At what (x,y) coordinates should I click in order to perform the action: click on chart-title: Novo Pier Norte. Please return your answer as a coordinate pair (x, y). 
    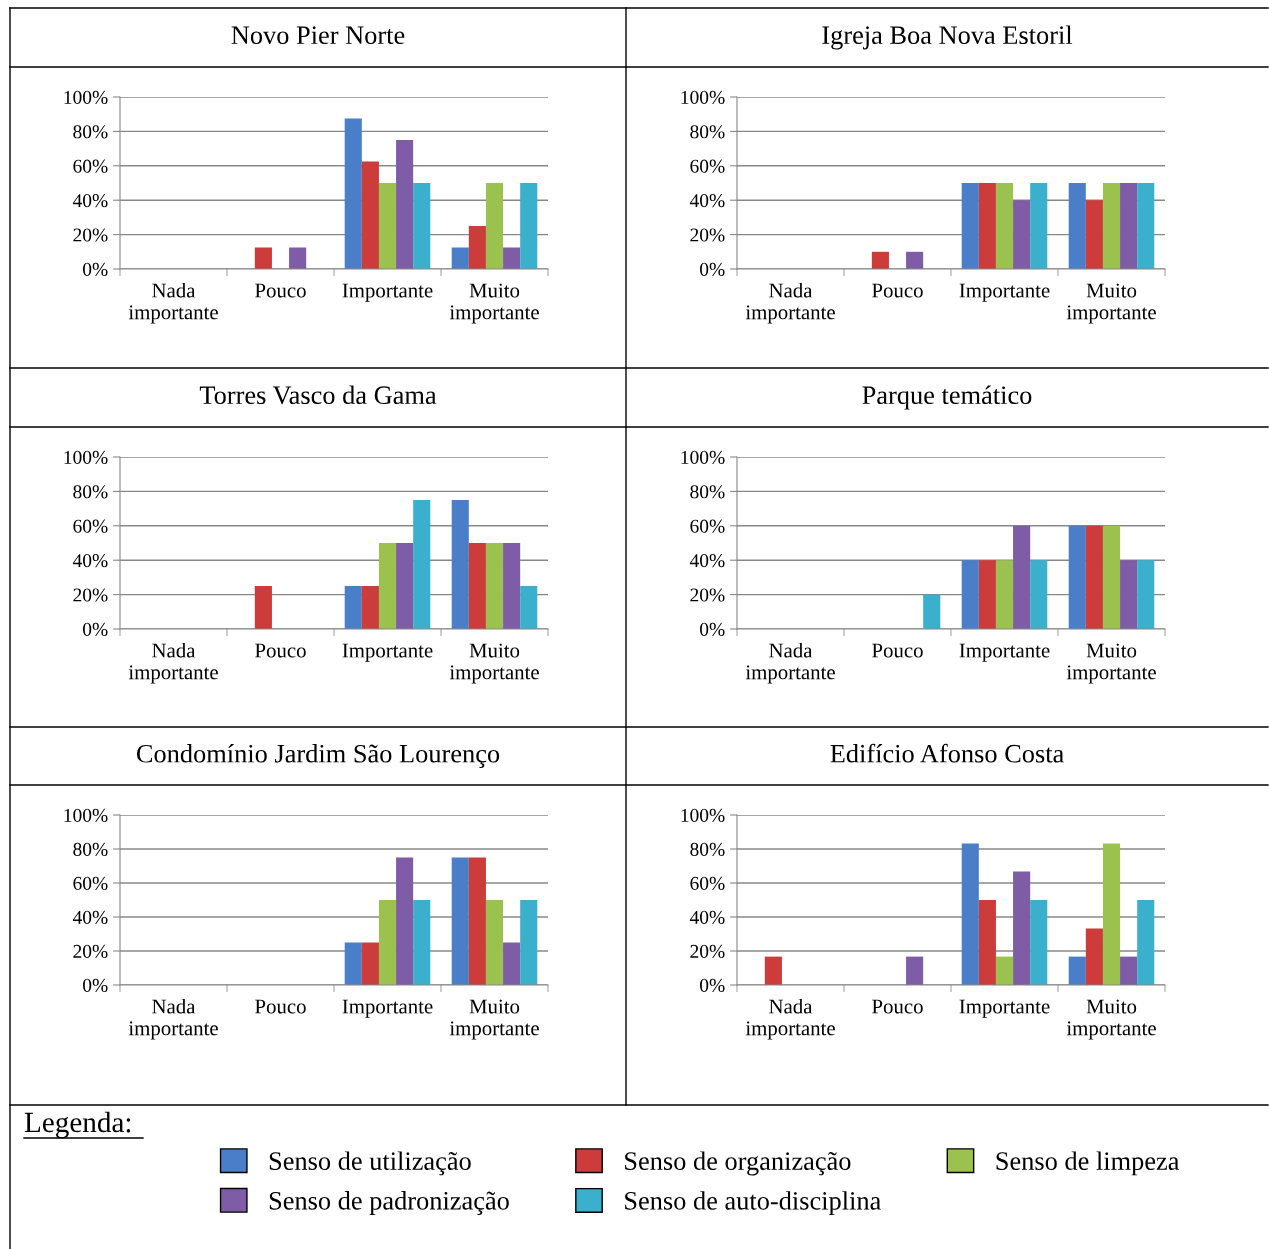
    Looking at the image, I should click on (318, 35).